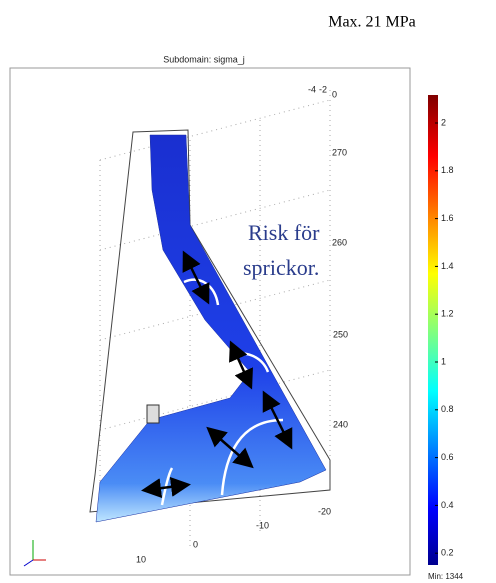  Describe the element at coordinates (447, 170) in the screenshot. I see `colorbar-label: 1.8` at that location.